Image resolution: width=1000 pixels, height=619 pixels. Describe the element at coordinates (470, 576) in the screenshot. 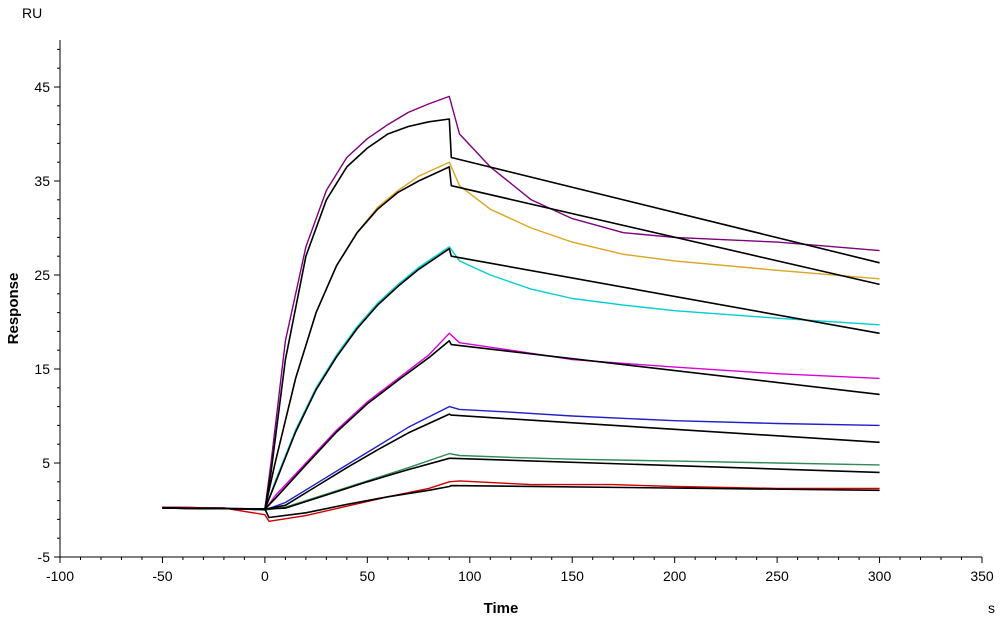

I see `x-tick-label: 100` at that location.